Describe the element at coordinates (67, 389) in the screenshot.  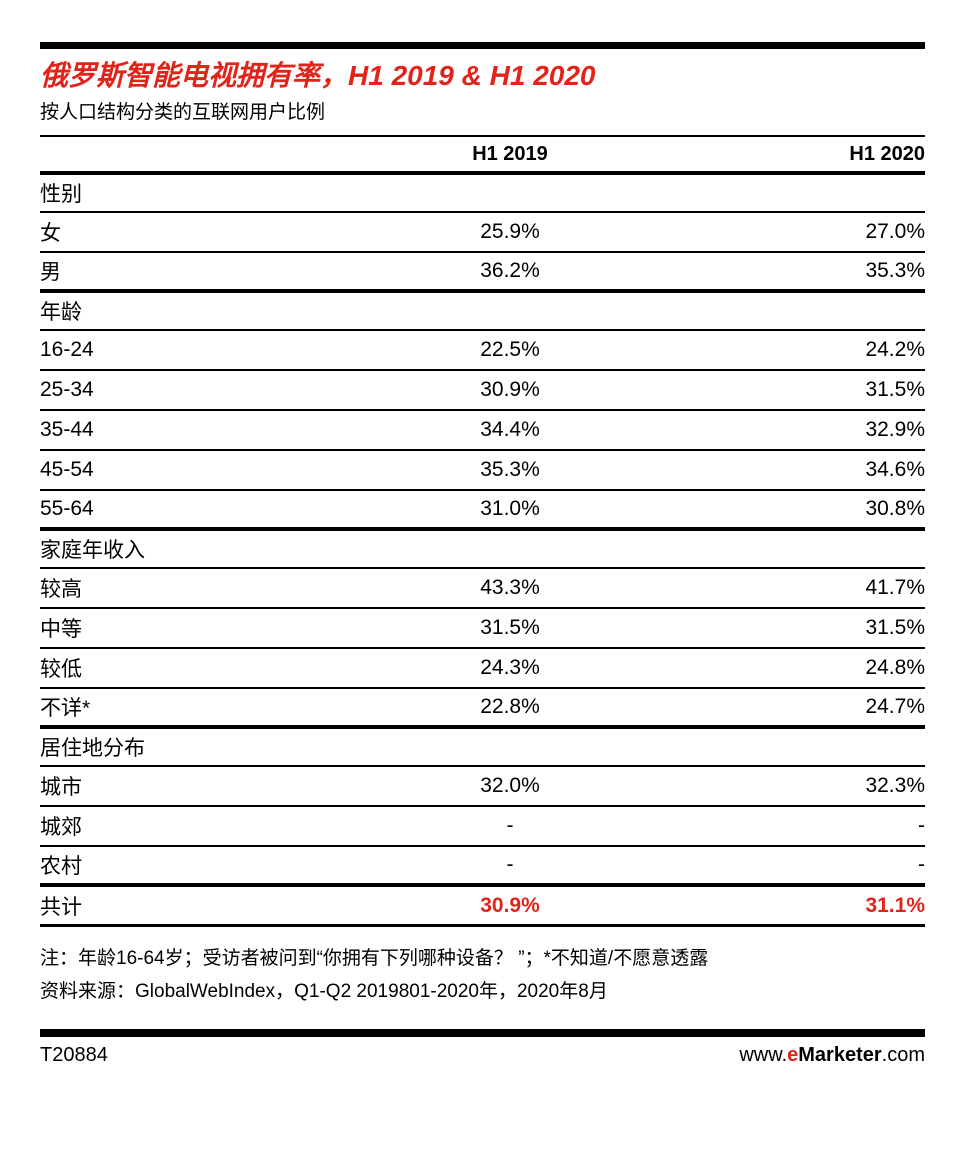
I see `row-label: 25-34` at that location.